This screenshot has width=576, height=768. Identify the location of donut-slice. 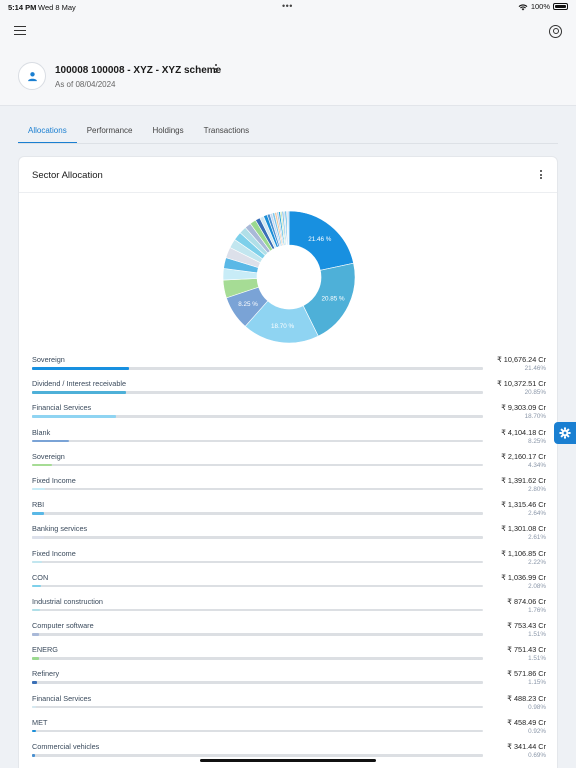
(288, 228).